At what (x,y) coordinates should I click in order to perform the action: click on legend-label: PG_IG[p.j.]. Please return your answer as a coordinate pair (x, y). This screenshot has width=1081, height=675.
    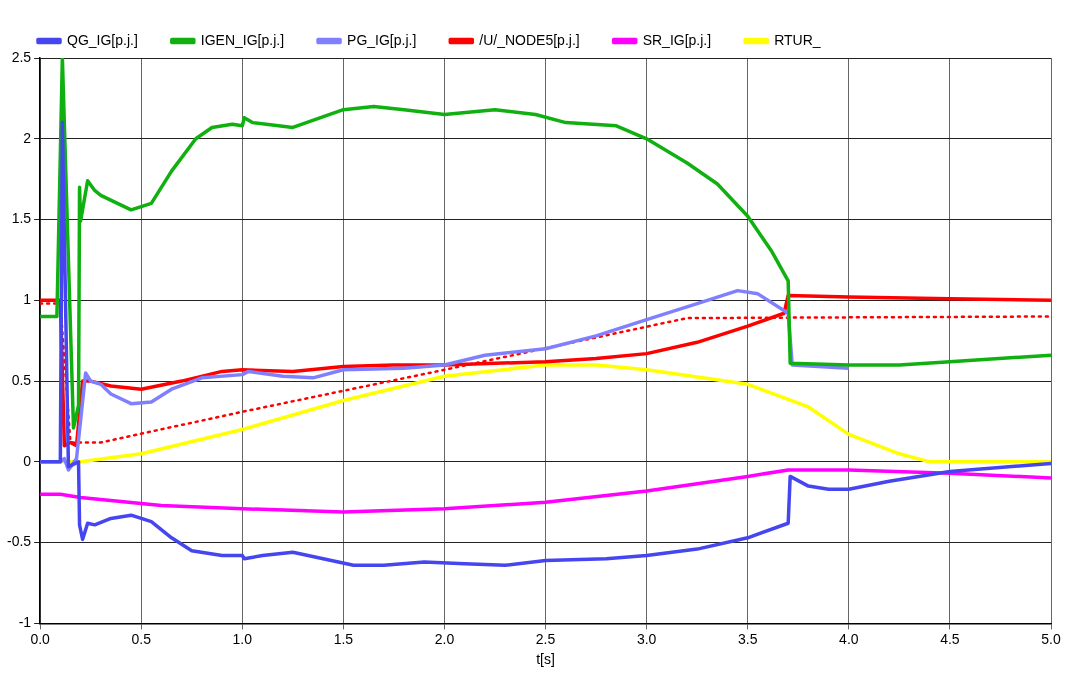
    Looking at the image, I should click on (382, 39).